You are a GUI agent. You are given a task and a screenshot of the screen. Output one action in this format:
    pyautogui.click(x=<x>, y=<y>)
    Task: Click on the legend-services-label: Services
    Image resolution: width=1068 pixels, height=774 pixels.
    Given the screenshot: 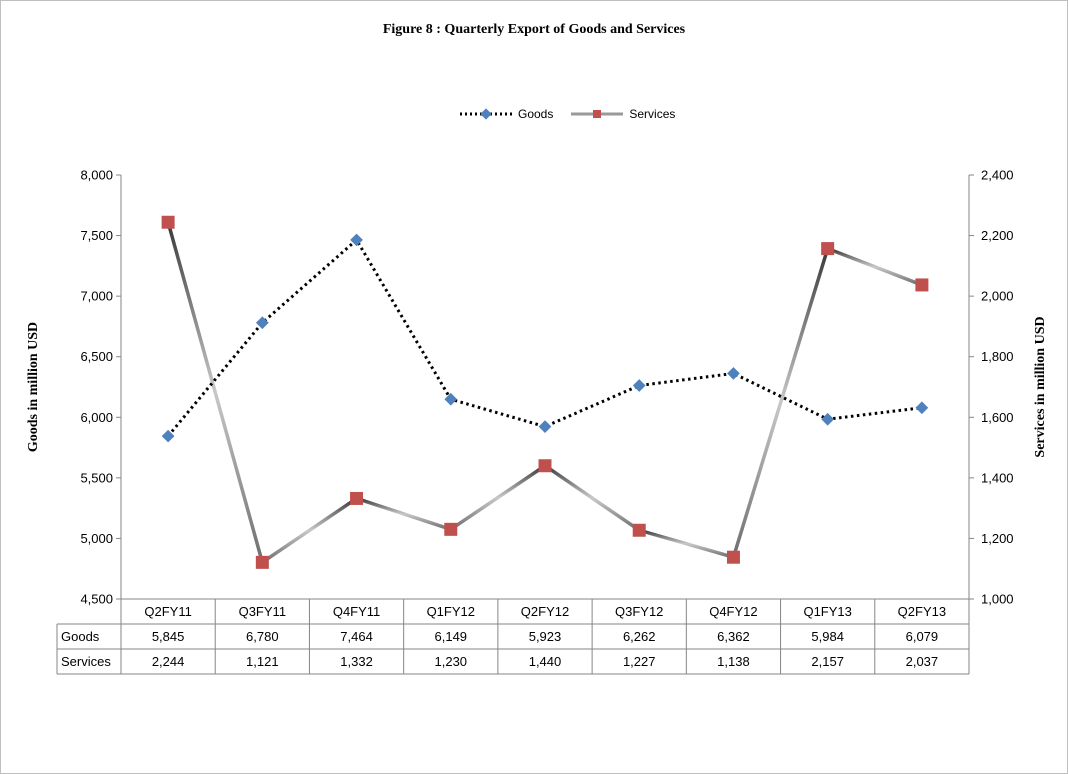 What is the action you would take?
    pyautogui.click(x=652, y=114)
    